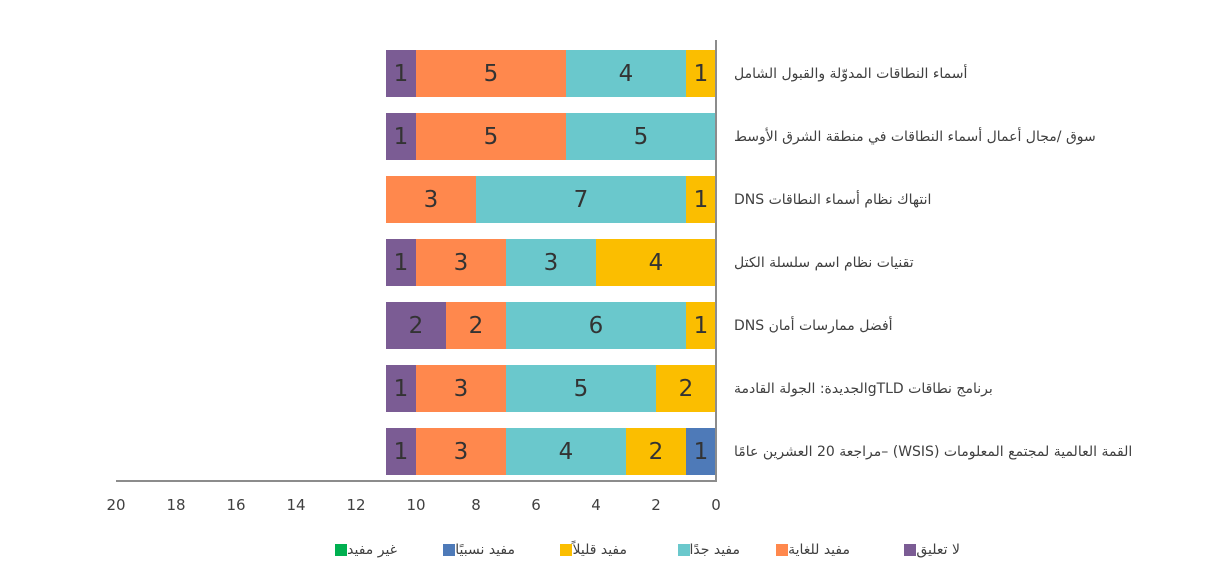  Describe the element at coordinates (476, 505) in the screenshot. I see `x-tick-label: 8` at that location.